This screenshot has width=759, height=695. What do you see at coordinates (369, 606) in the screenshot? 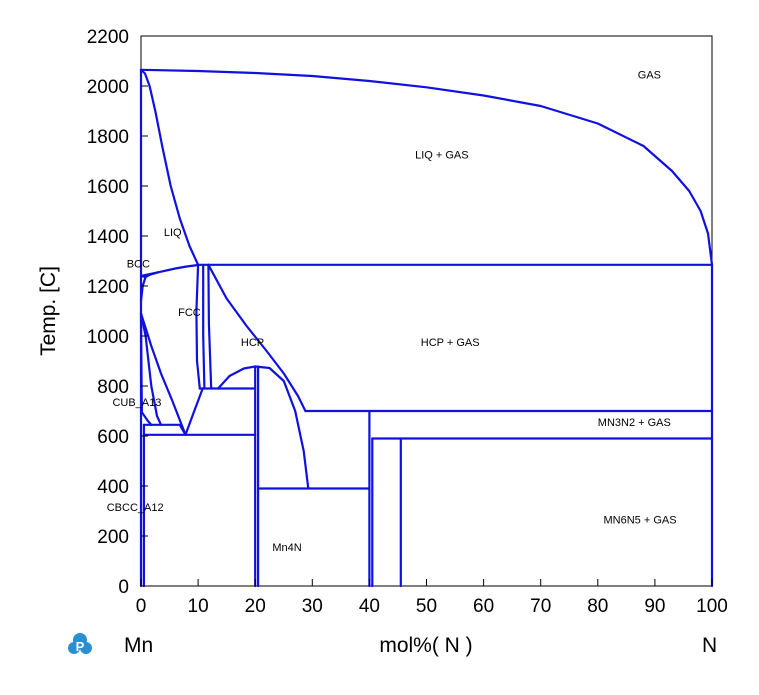
I see `x-tick-label: 40` at bounding box center [369, 606].